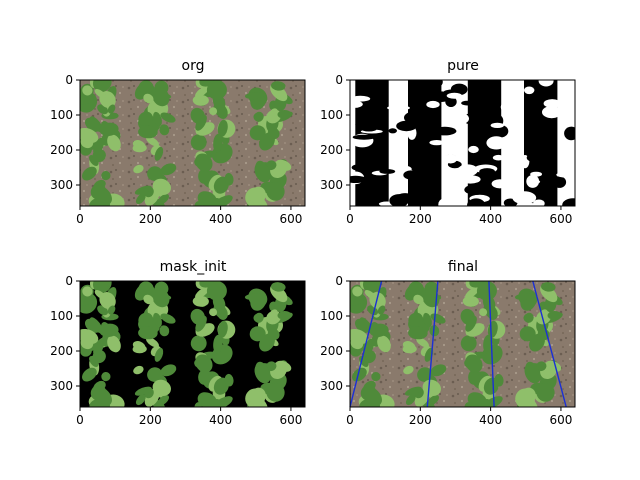  I want to click on y-tick-label: 300, so click(61, 185).